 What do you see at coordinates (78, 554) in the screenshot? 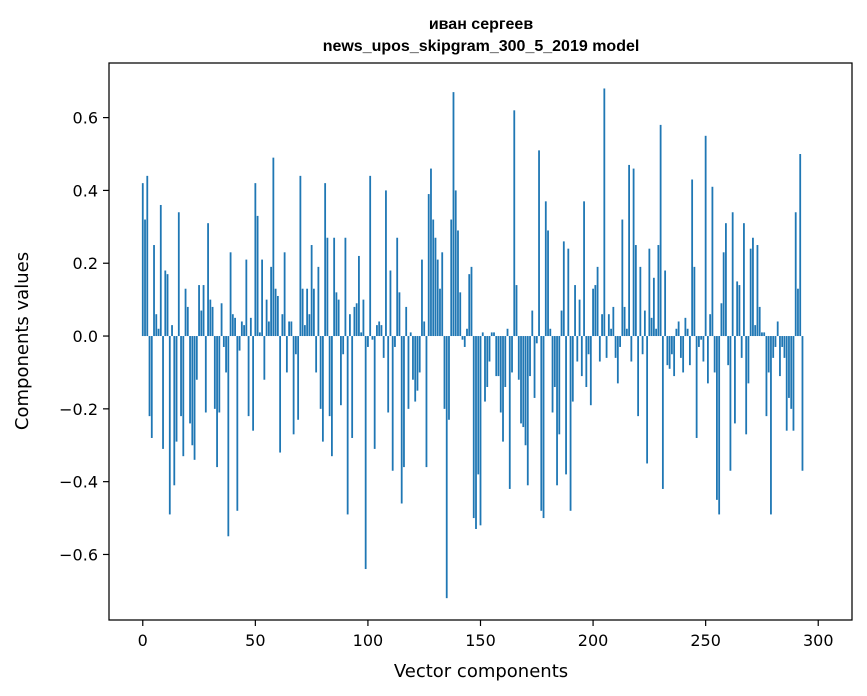
I see `y-tick-label: −0.6` at bounding box center [78, 554].